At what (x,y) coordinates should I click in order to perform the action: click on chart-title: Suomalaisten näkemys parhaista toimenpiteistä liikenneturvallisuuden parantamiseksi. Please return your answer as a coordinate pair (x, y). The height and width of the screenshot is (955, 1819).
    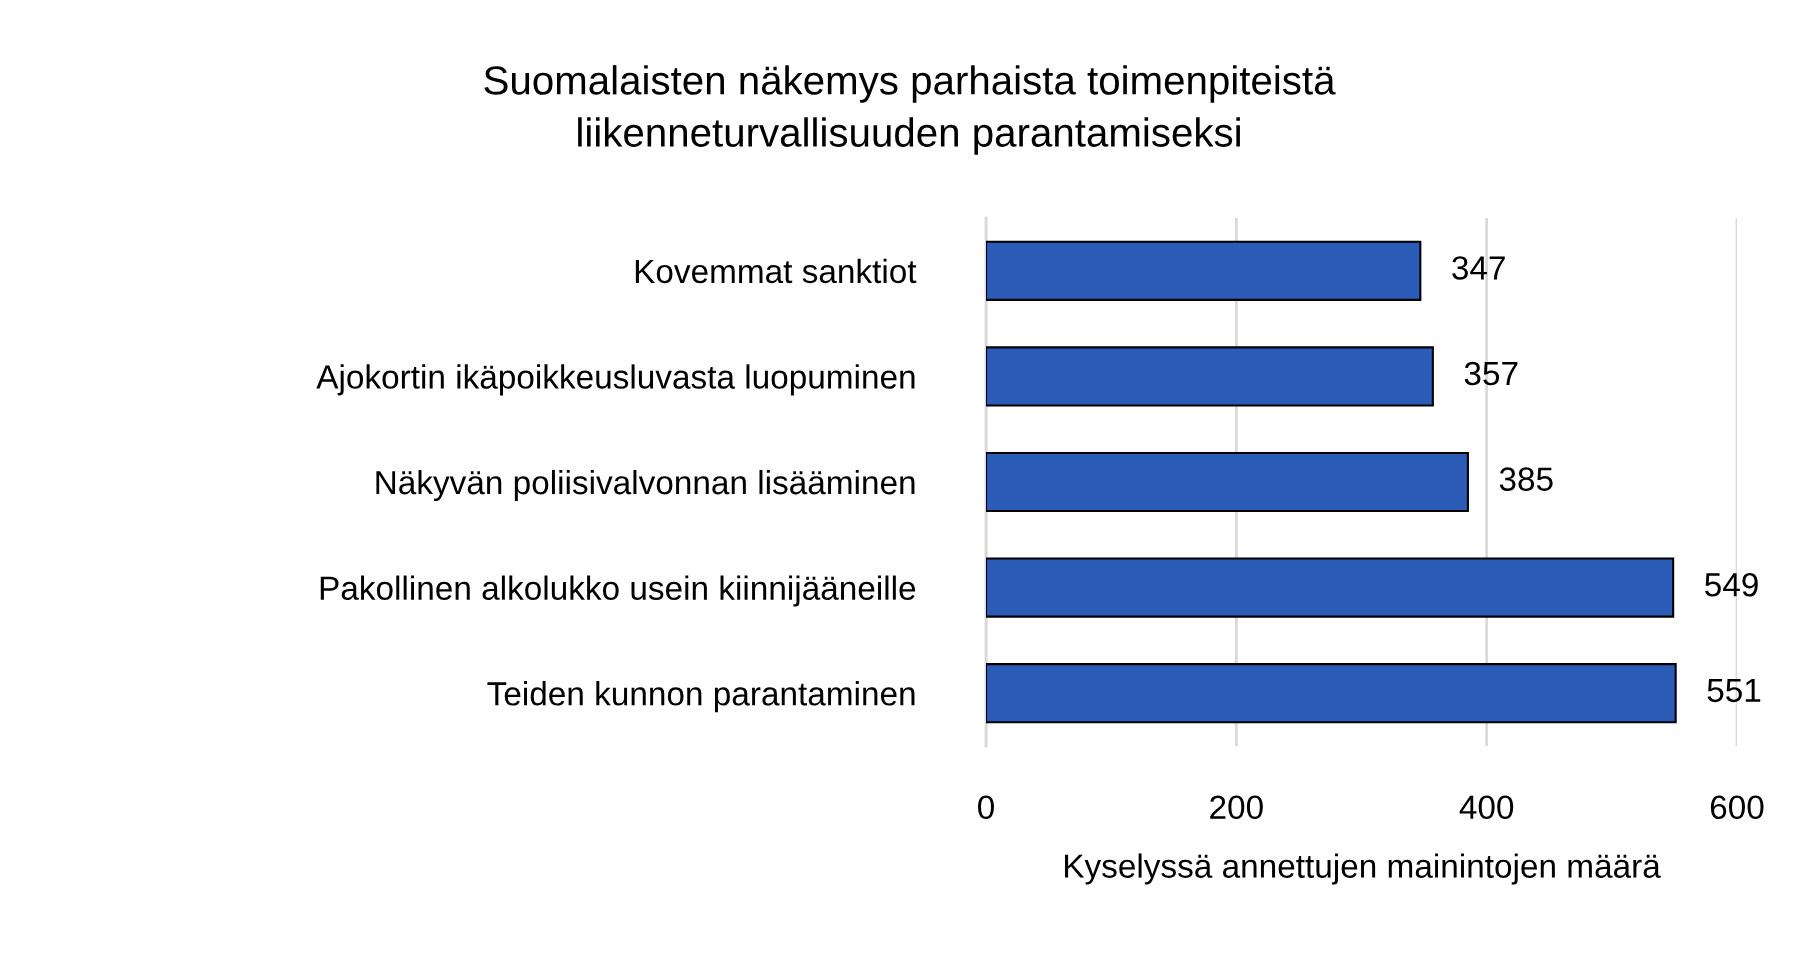
    Looking at the image, I should click on (910, 110).